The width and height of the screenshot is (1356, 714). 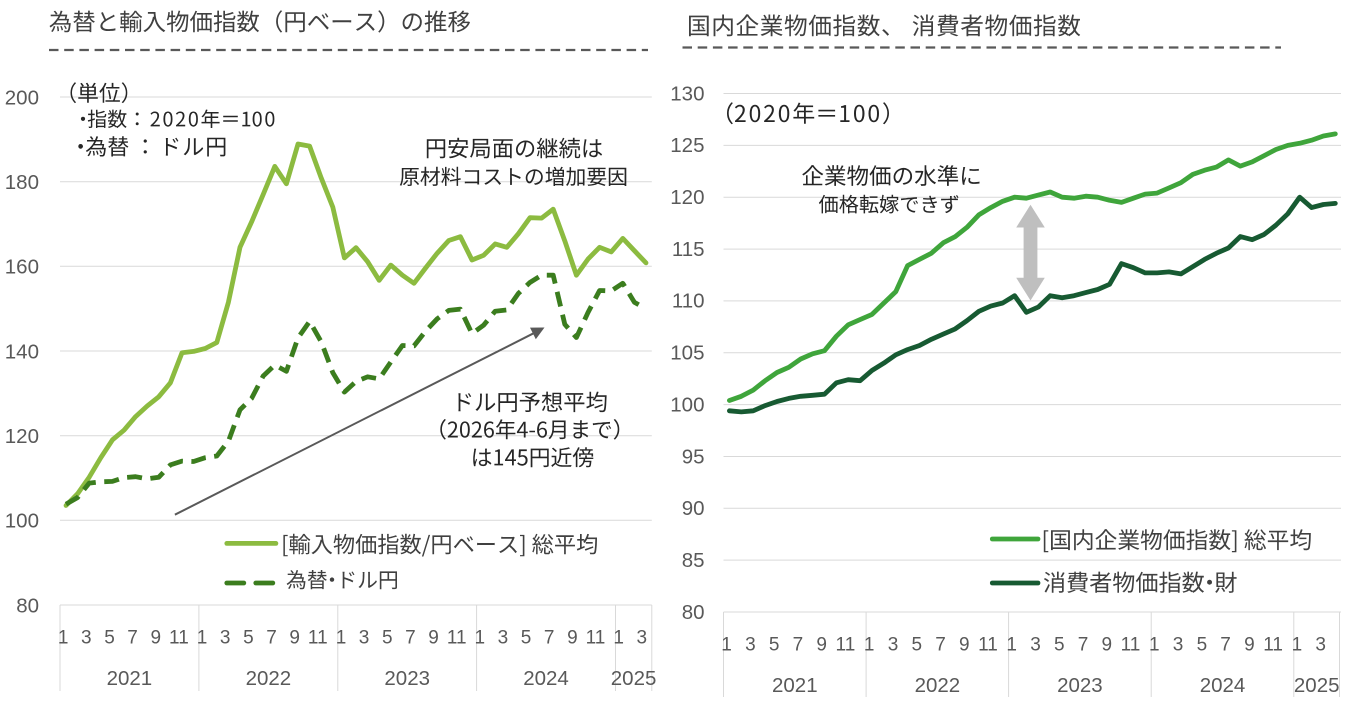 I want to click on svg-text: 95, so click(x=693, y=456).